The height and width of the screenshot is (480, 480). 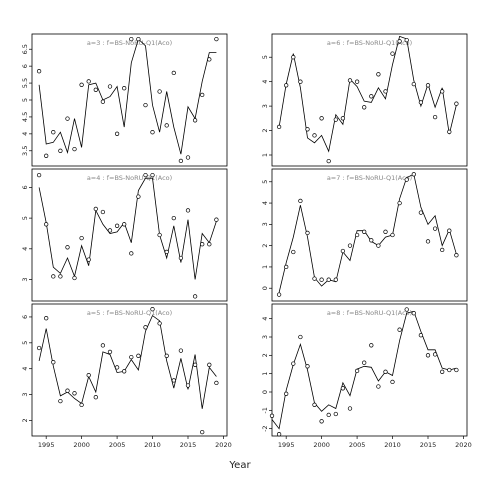 I want to click on panel-title: a=6 : f=BS-NoRU-Q1(Aco), so click(x=369, y=43).